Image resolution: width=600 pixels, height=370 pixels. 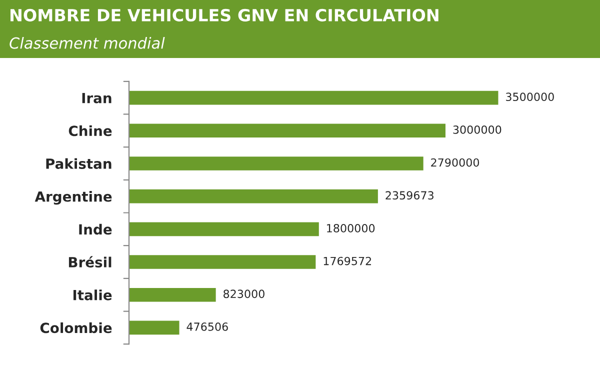 I want to click on data-label: 2359673, so click(x=410, y=195).